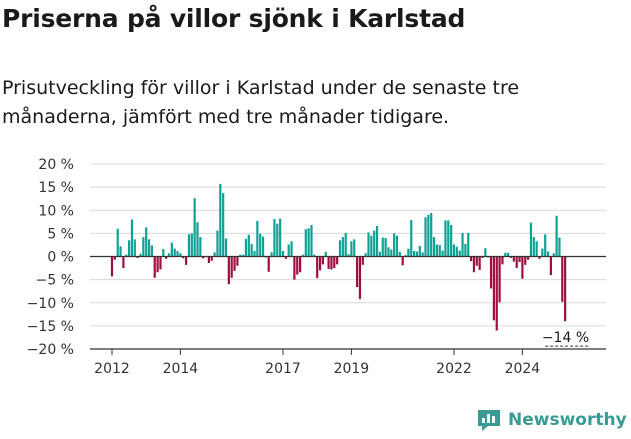 Image resolution: width=631 pixels, height=439 pixels. What do you see at coordinates (567, 420) in the screenshot?
I see `brand-name: Newsworthy` at bounding box center [567, 420].